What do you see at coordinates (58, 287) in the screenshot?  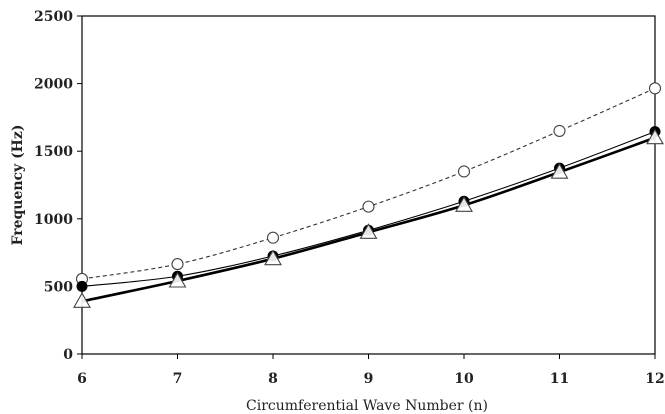 I see `y-tick-label: 500` at bounding box center [58, 287].